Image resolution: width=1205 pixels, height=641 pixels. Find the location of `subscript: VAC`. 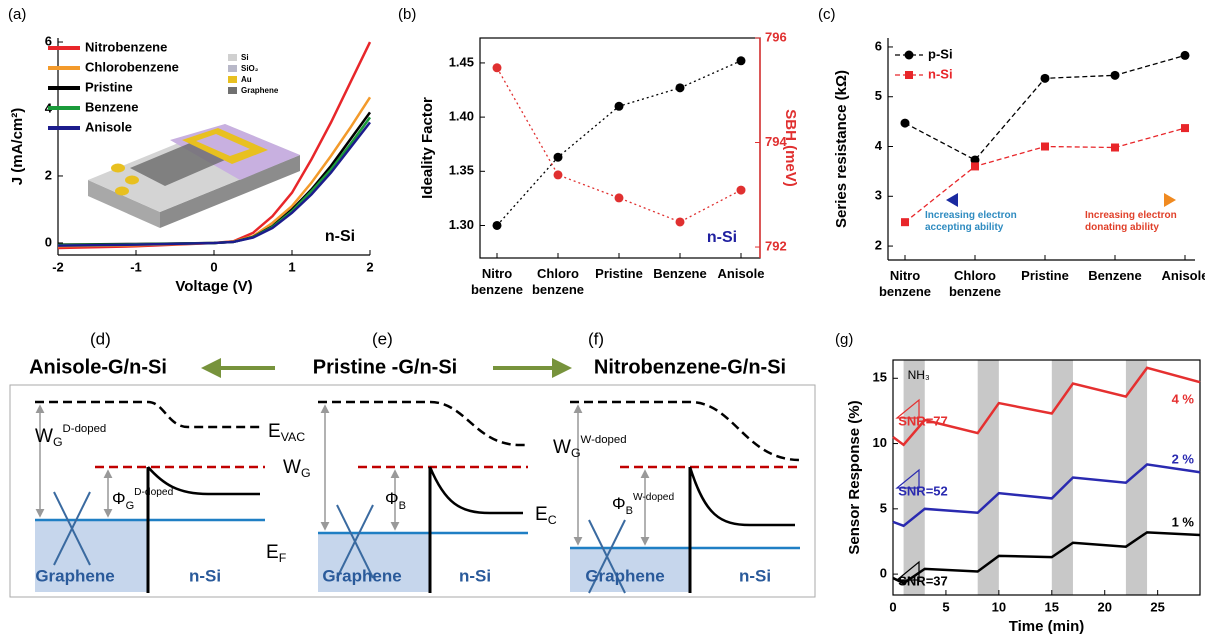

subscript: VAC is located at coordinates (293, 437).